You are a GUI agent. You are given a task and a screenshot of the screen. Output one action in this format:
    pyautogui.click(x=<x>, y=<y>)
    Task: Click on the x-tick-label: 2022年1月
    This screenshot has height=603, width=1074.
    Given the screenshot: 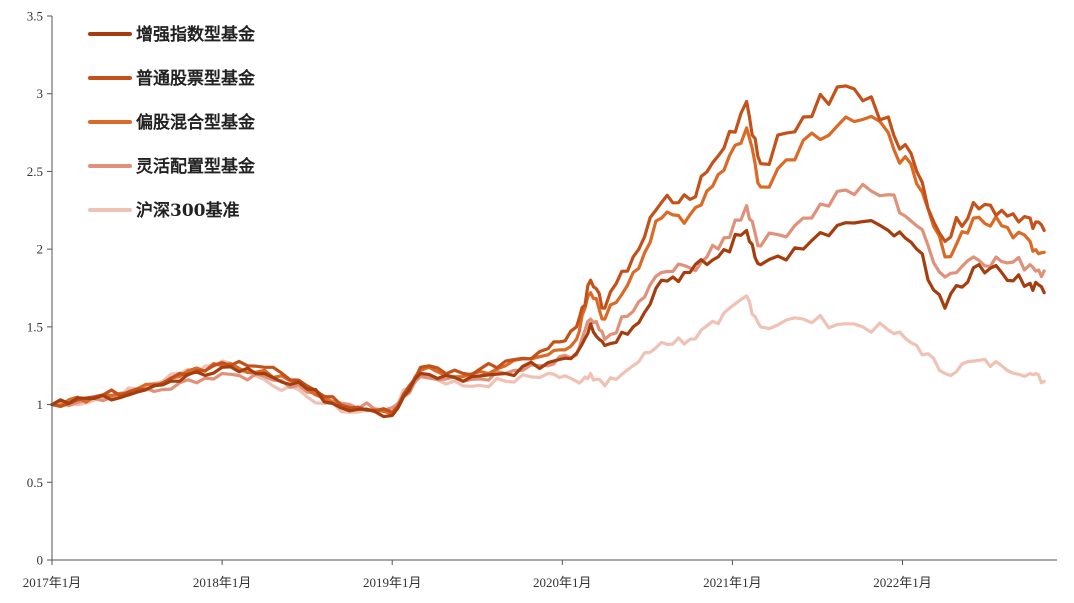 What is the action you would take?
    pyautogui.click(x=902, y=582)
    